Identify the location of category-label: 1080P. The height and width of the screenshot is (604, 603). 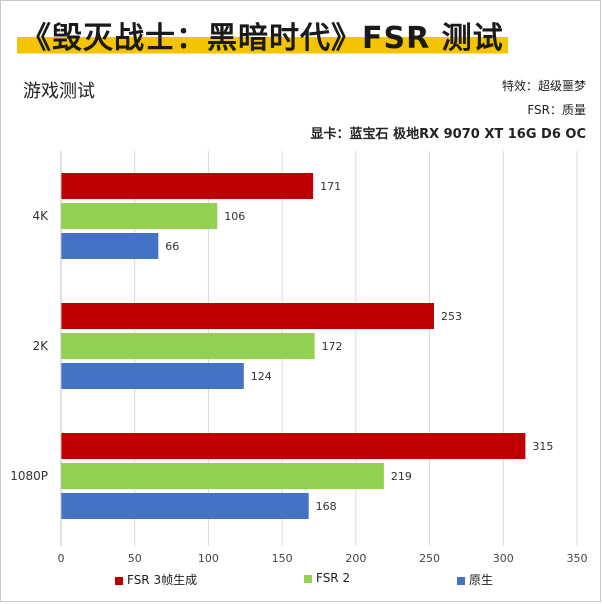
(29, 476).